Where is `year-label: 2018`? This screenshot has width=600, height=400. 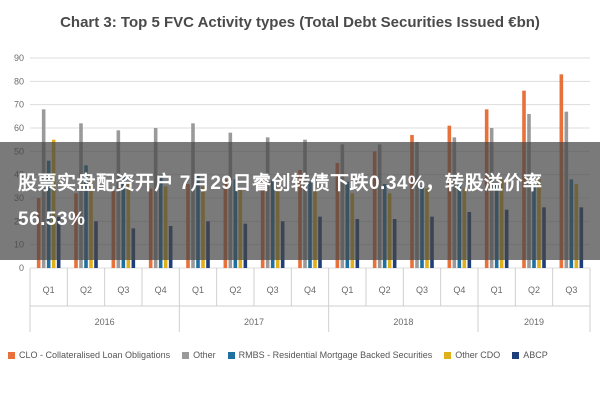 year-label: 2018 is located at coordinates (403, 322).